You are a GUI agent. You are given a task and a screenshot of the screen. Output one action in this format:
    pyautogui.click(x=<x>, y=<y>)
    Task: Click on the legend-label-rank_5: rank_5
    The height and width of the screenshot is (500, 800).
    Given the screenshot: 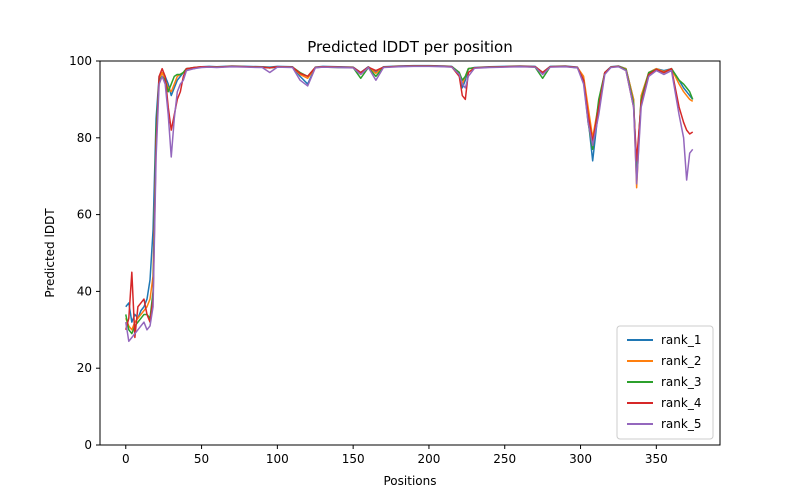 What is the action you would take?
    pyautogui.click(x=681, y=424)
    